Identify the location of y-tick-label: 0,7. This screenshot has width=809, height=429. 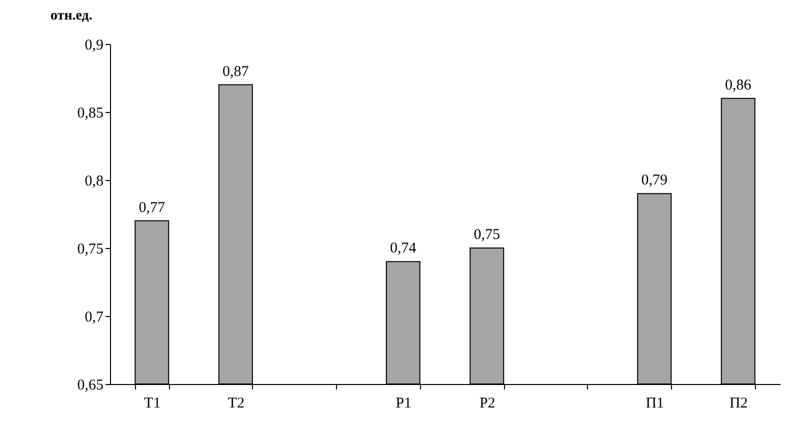
(94, 318).